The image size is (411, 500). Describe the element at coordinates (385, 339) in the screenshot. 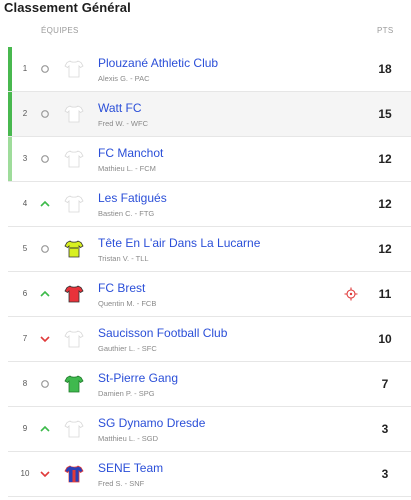

I see `points-value: 10` at that location.